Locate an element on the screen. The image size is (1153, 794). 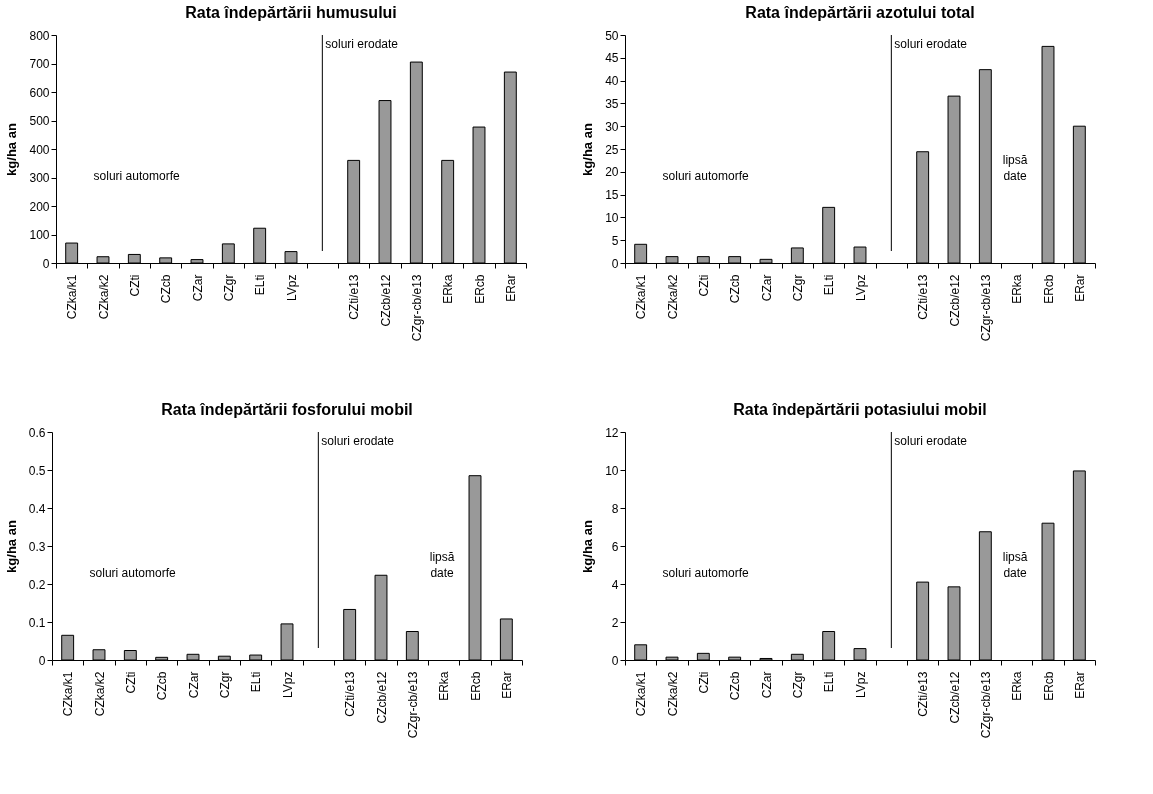
y-tick-label: 0.6 is located at coordinates (37, 432).